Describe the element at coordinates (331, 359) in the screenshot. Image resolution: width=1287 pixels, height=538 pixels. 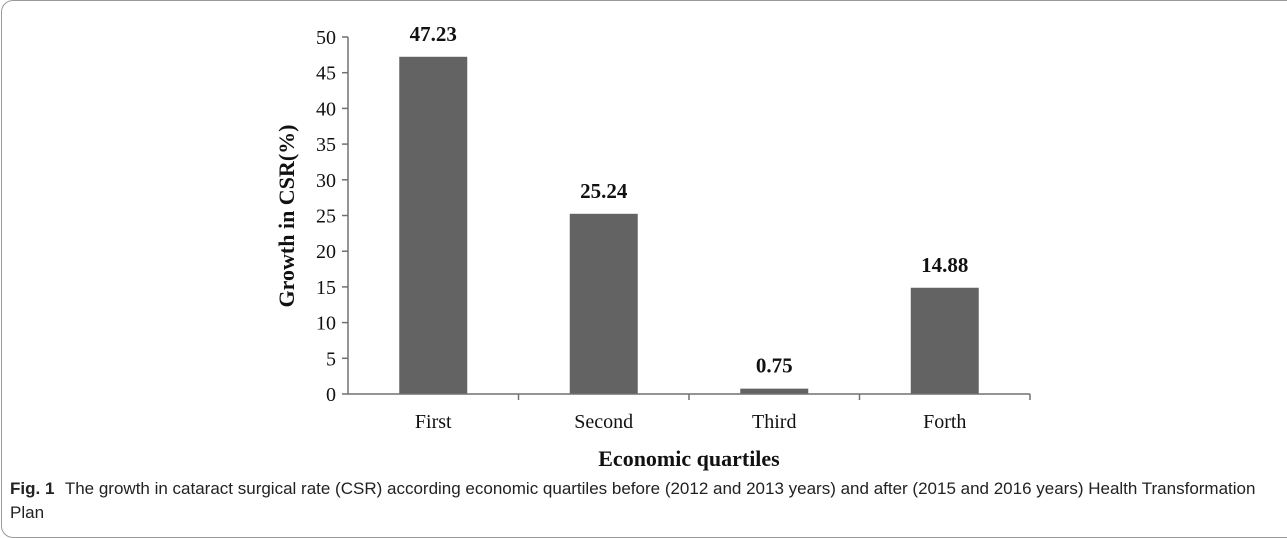
I see `y-tick-label: 5` at that location.